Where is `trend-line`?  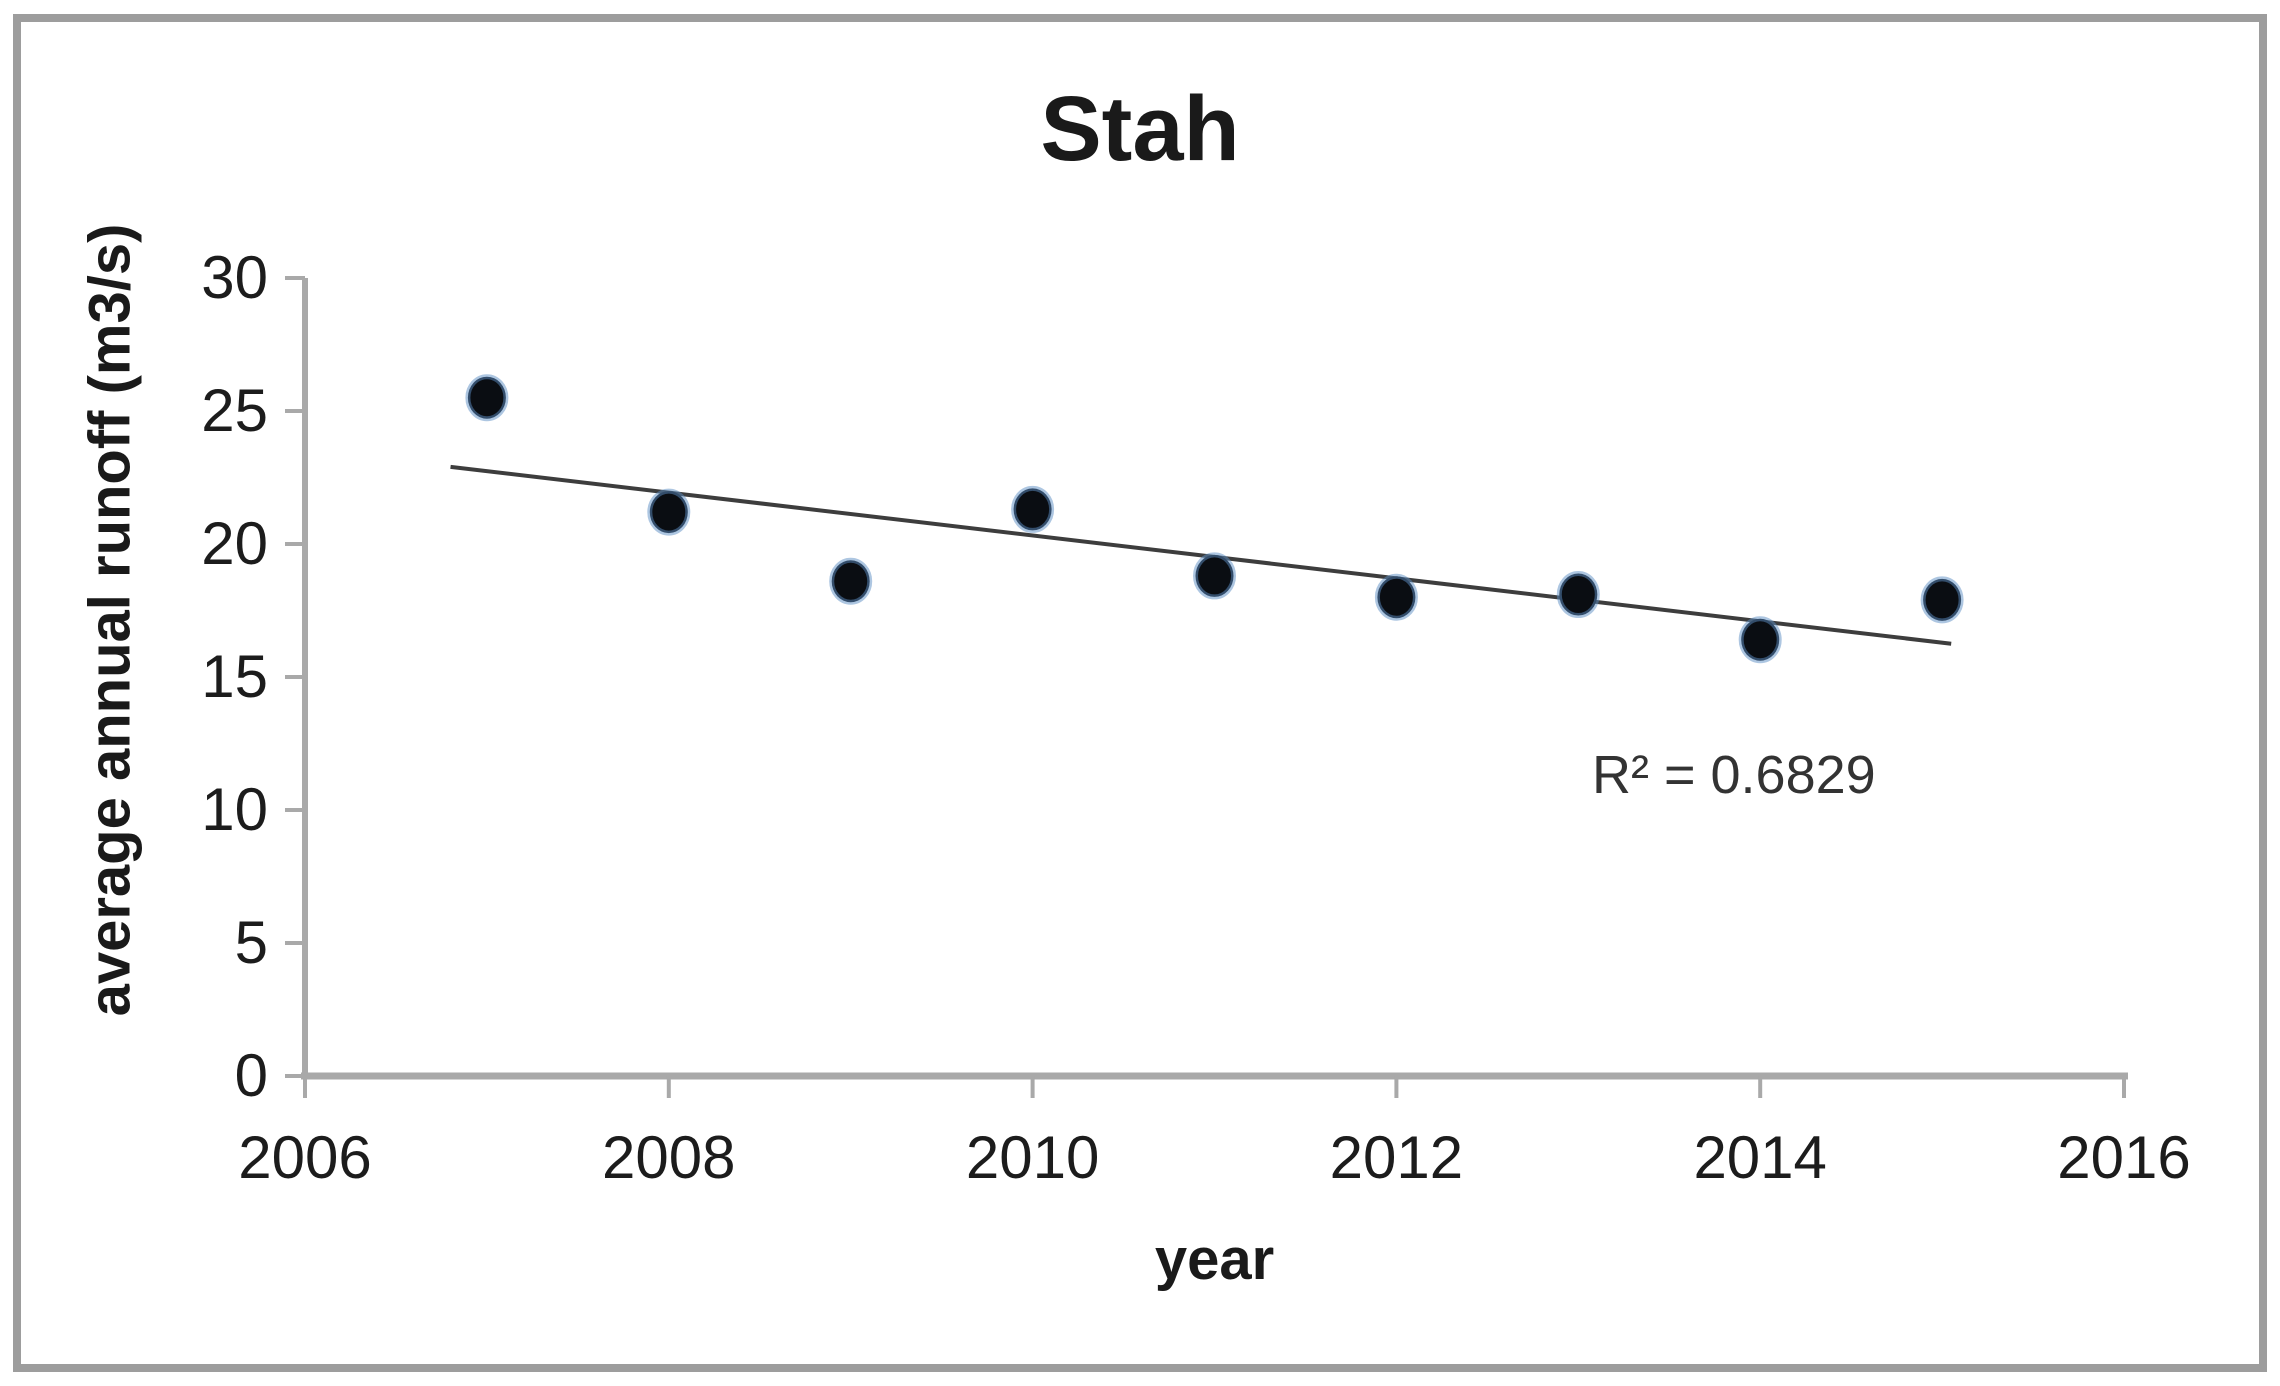 trend-line is located at coordinates (1201, 555).